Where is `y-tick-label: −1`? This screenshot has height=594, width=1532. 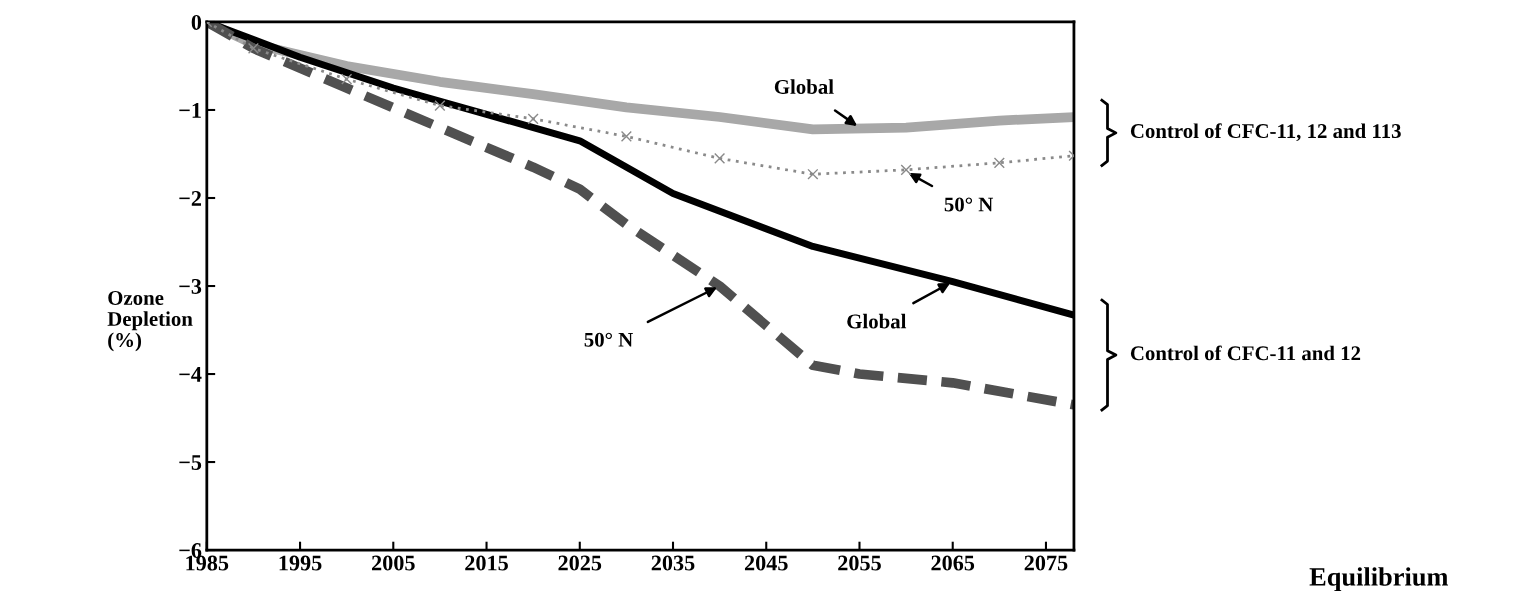
y-tick-label: −1 is located at coordinates (190, 110).